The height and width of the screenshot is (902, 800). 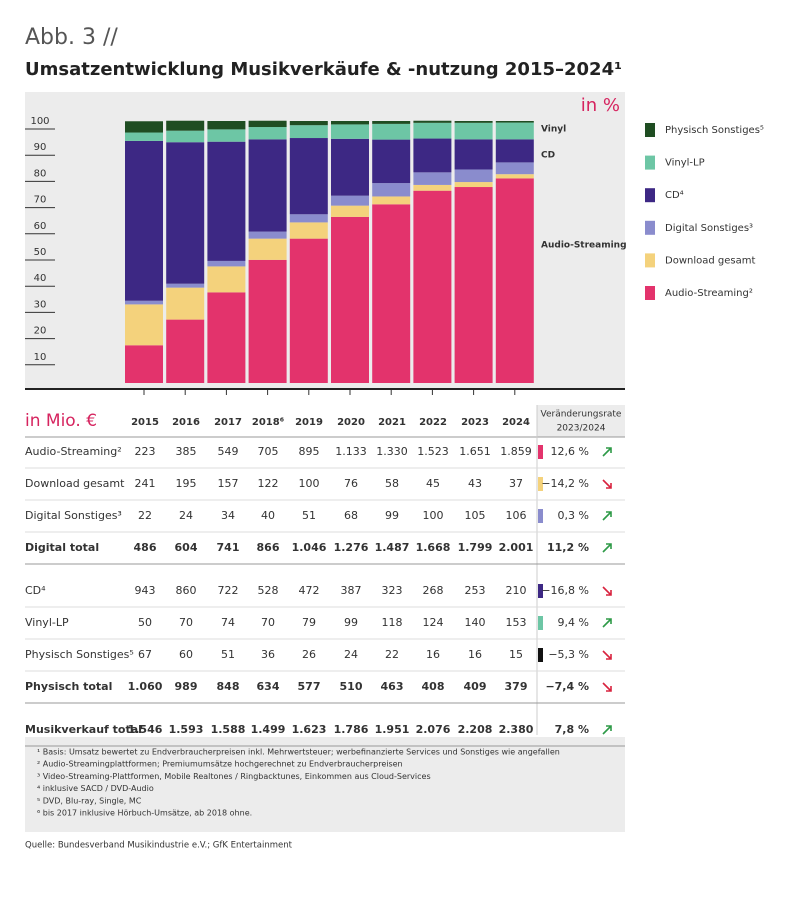 I want to click on change: 9,4 %, so click(x=573, y=622).